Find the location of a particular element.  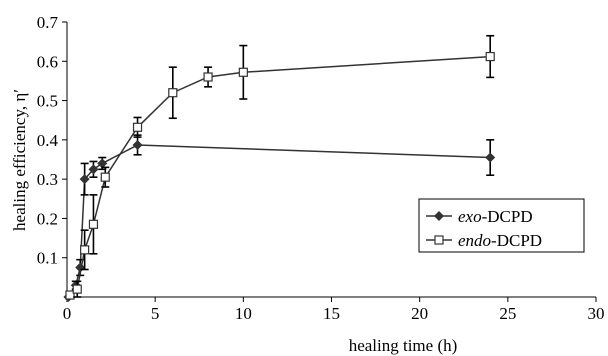

legend: exo-DCPD endo-DCPD is located at coordinates (501, 225).